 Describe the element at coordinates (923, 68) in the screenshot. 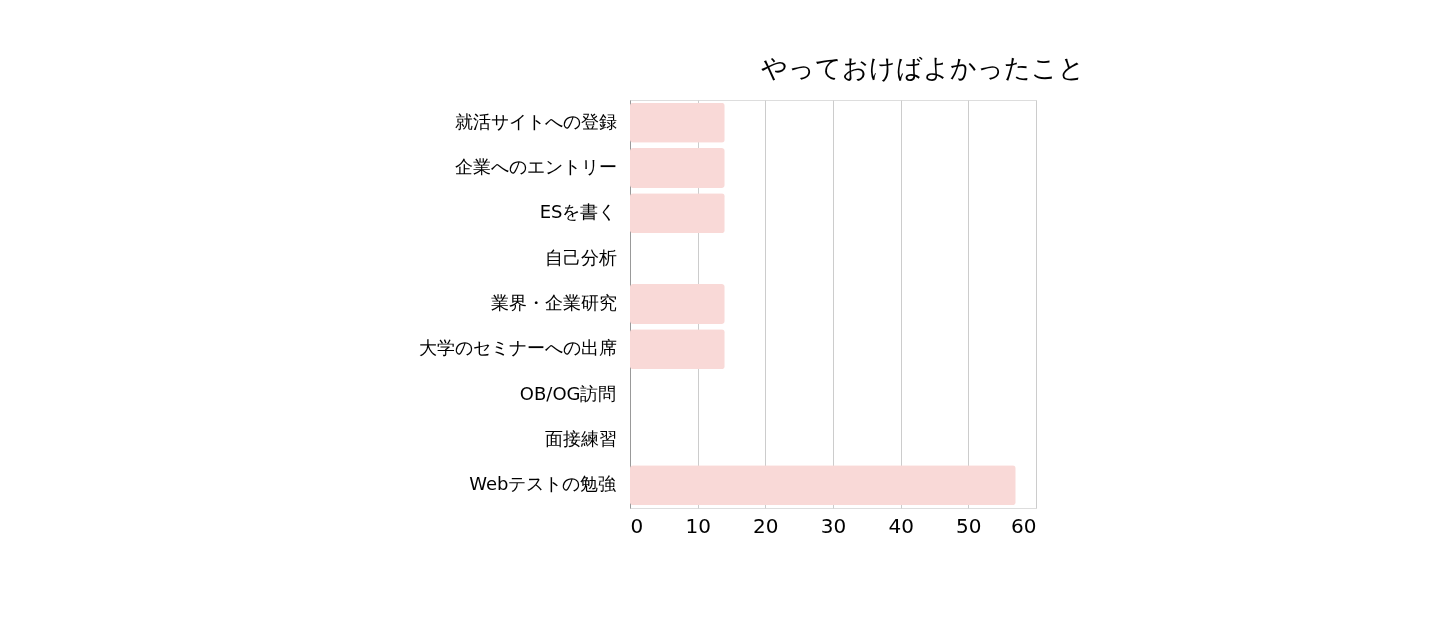

I see `chart-title: やっておけばよかったこと` at that location.